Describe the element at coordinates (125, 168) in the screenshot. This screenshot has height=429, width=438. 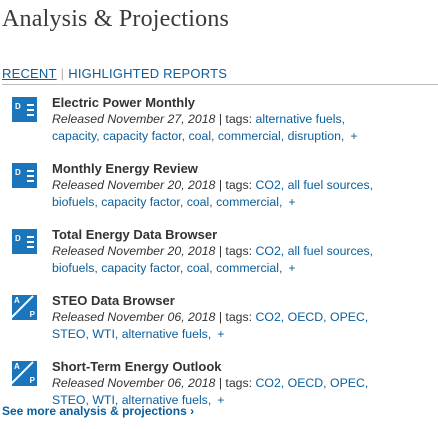
I see `report-title-link: Monthly Energy Review` at that location.